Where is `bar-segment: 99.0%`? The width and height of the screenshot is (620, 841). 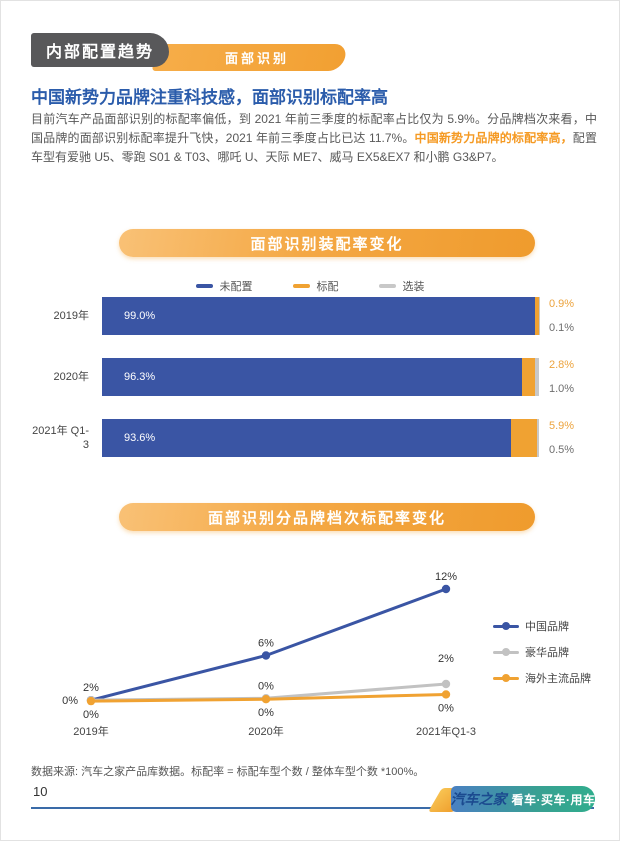
bar-segment: 99.0% is located at coordinates (318, 316).